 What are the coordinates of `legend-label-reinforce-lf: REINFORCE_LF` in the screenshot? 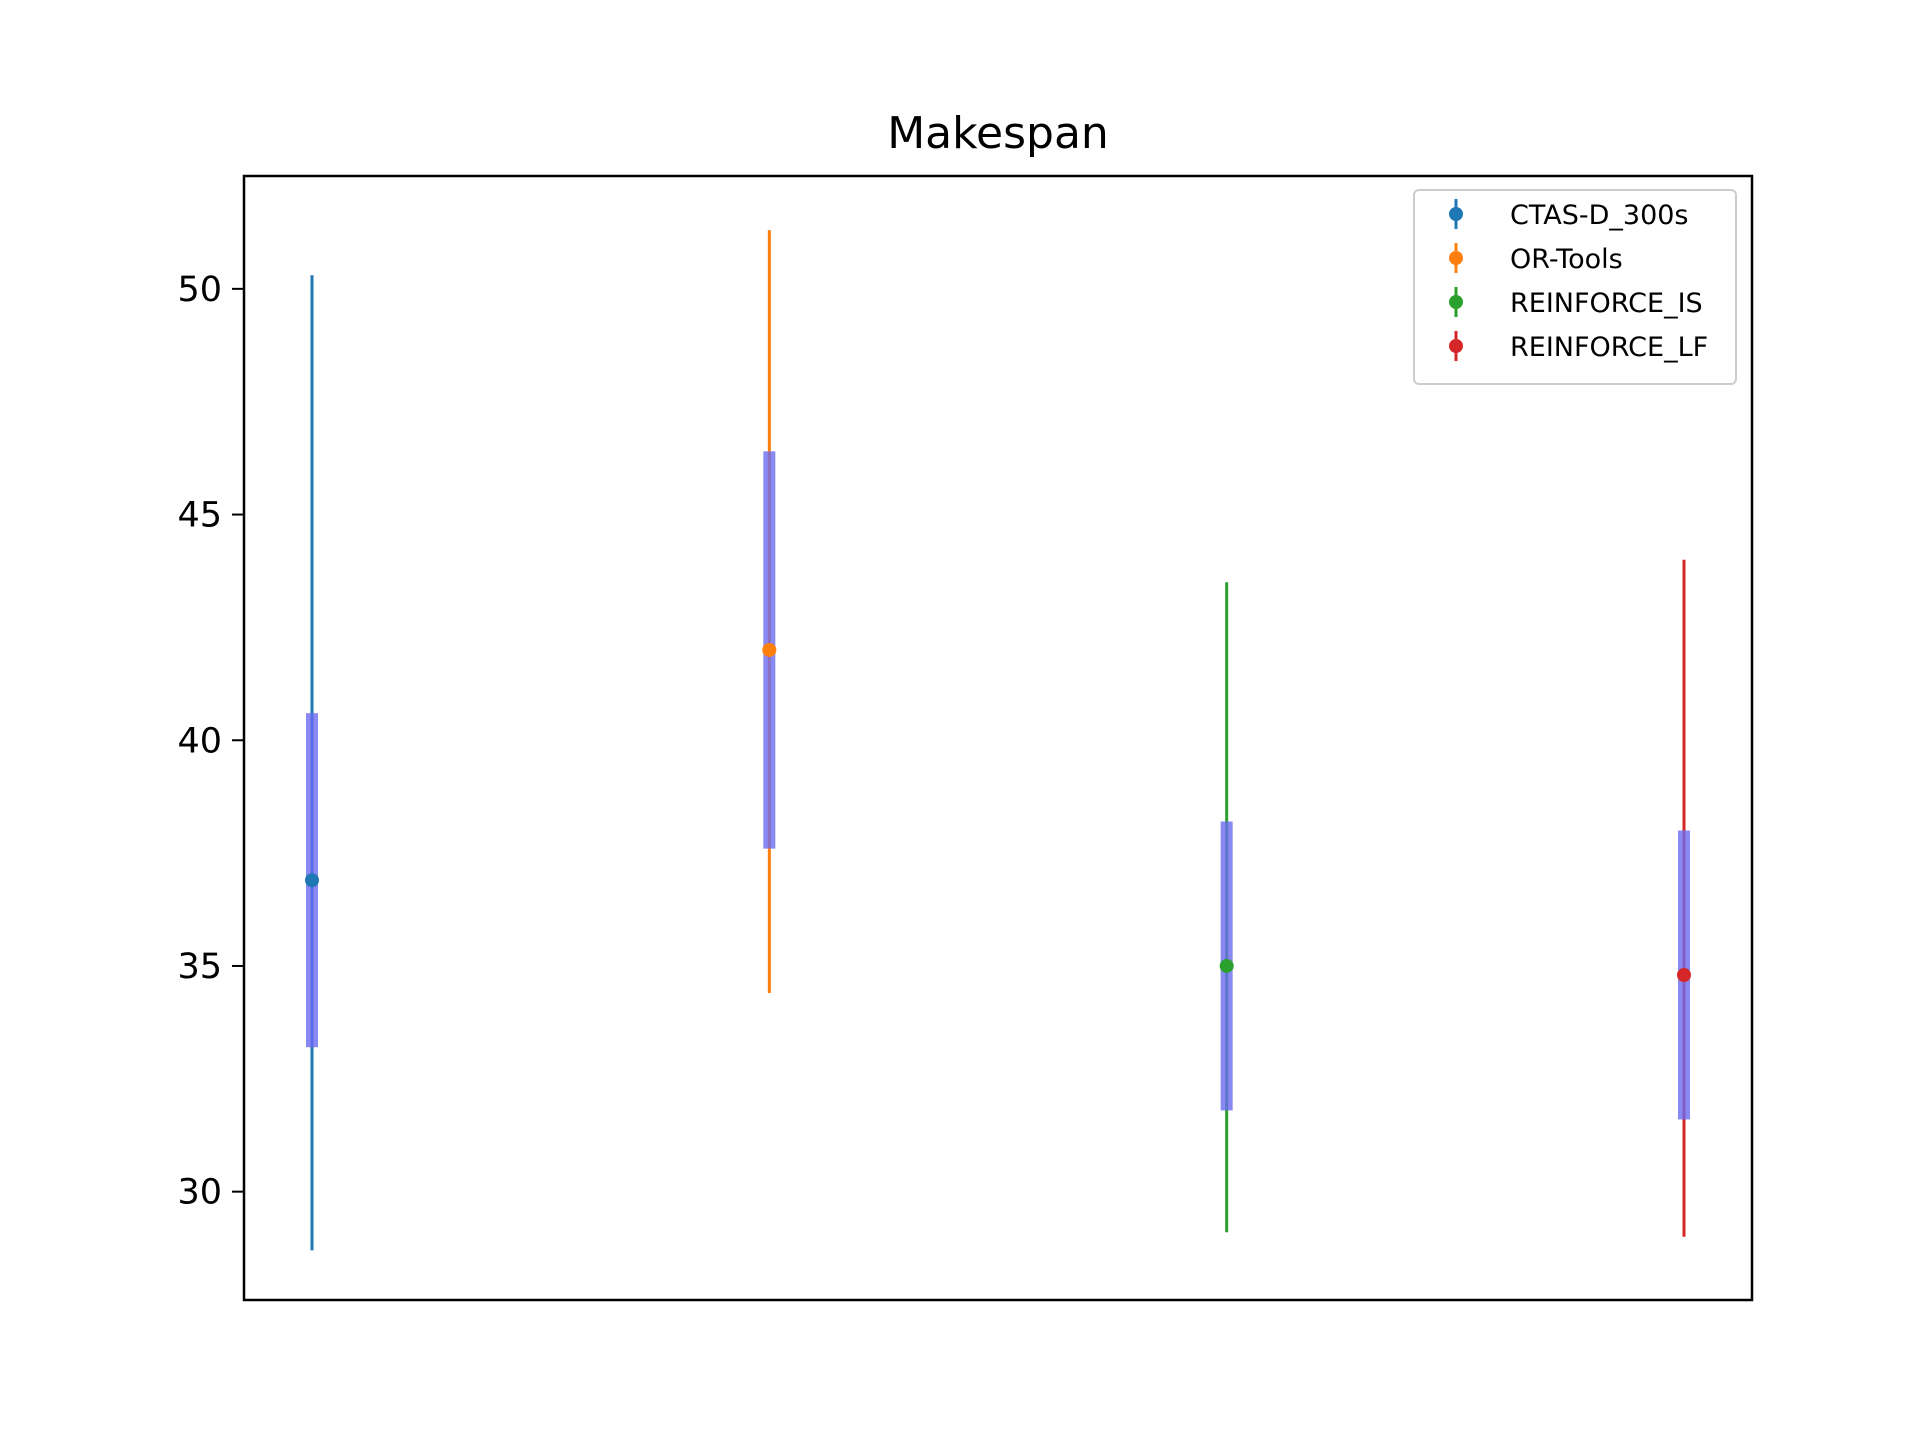 It's located at (1609, 347).